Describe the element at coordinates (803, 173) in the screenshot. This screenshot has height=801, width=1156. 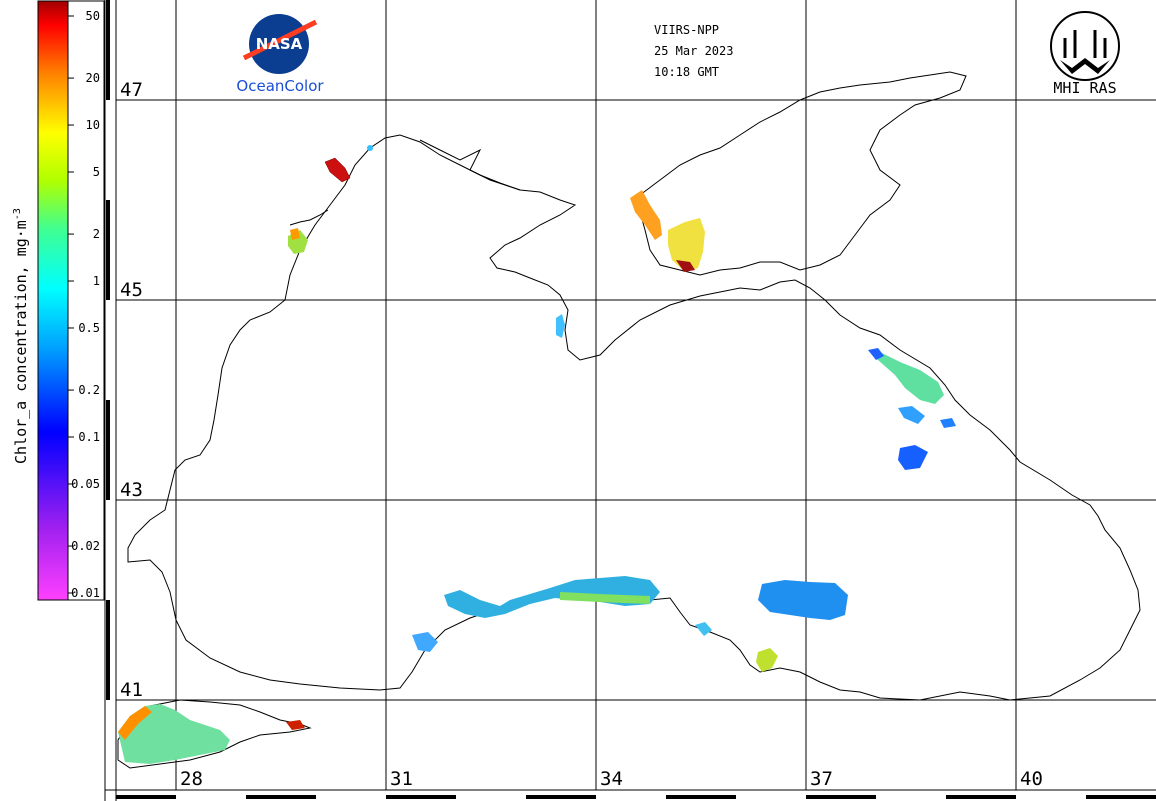
I see `coastline-azov` at that location.